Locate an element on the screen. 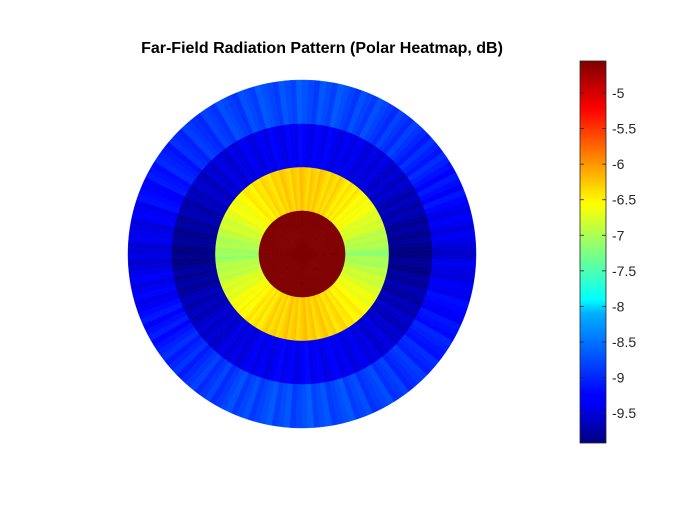  colorbar-tick-label: -7.5 is located at coordinates (624, 271).